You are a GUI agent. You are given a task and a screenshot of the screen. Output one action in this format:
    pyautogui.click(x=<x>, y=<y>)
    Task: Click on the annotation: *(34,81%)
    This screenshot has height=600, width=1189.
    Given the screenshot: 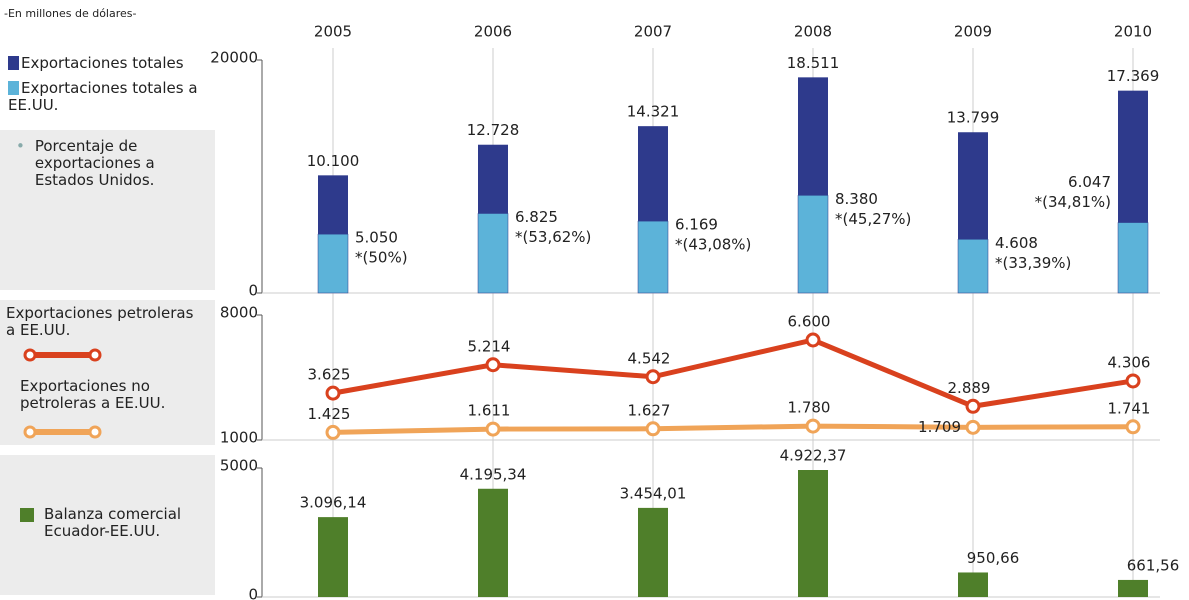 What is the action you would take?
    pyautogui.click(x=1073, y=202)
    